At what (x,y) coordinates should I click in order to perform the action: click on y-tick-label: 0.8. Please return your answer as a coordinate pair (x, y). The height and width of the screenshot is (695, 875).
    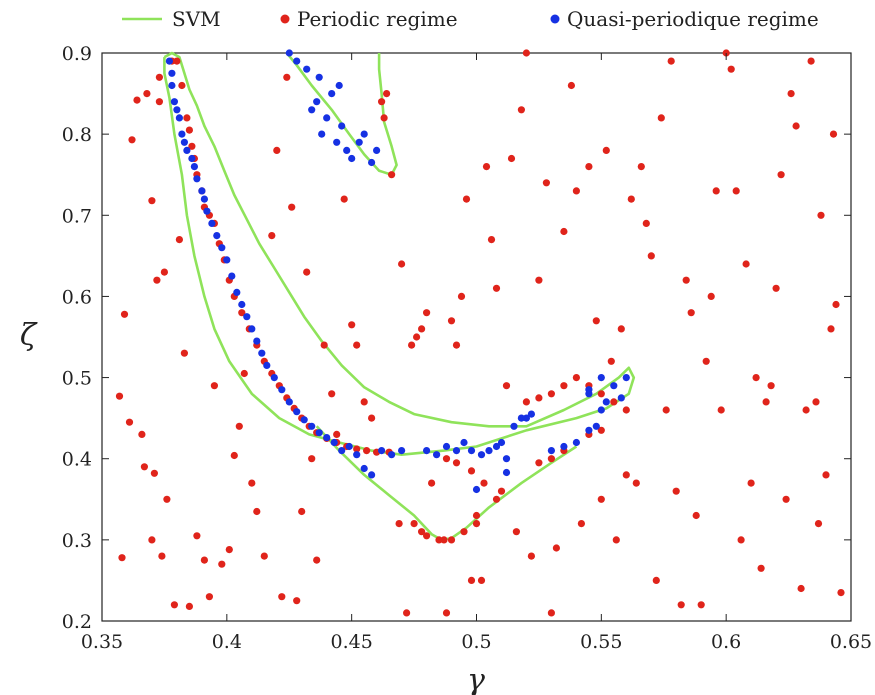
    Looking at the image, I should click on (77, 135).